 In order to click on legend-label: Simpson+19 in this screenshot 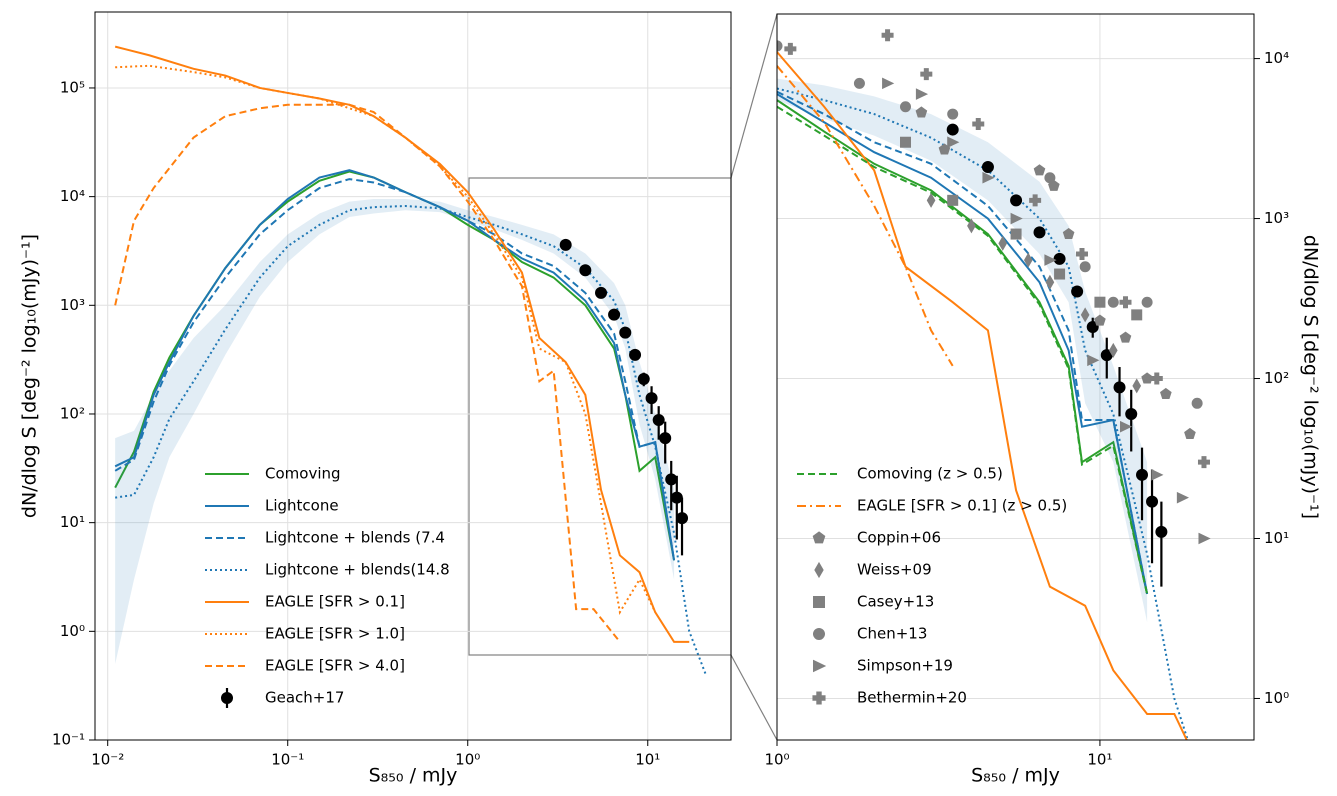, I will do `click(905, 666)`.